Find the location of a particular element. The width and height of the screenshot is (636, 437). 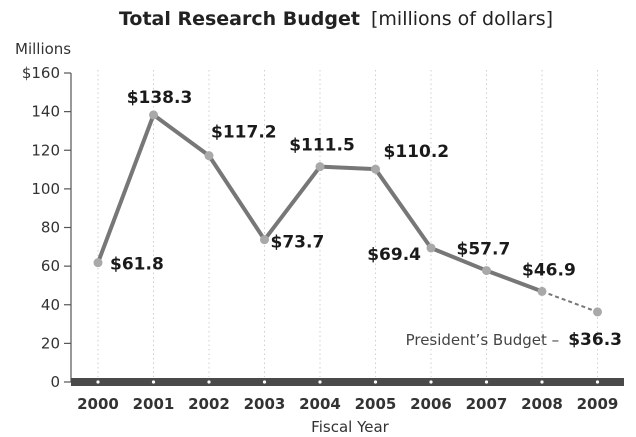

x-tick-dot-2006 is located at coordinates (431, 382).